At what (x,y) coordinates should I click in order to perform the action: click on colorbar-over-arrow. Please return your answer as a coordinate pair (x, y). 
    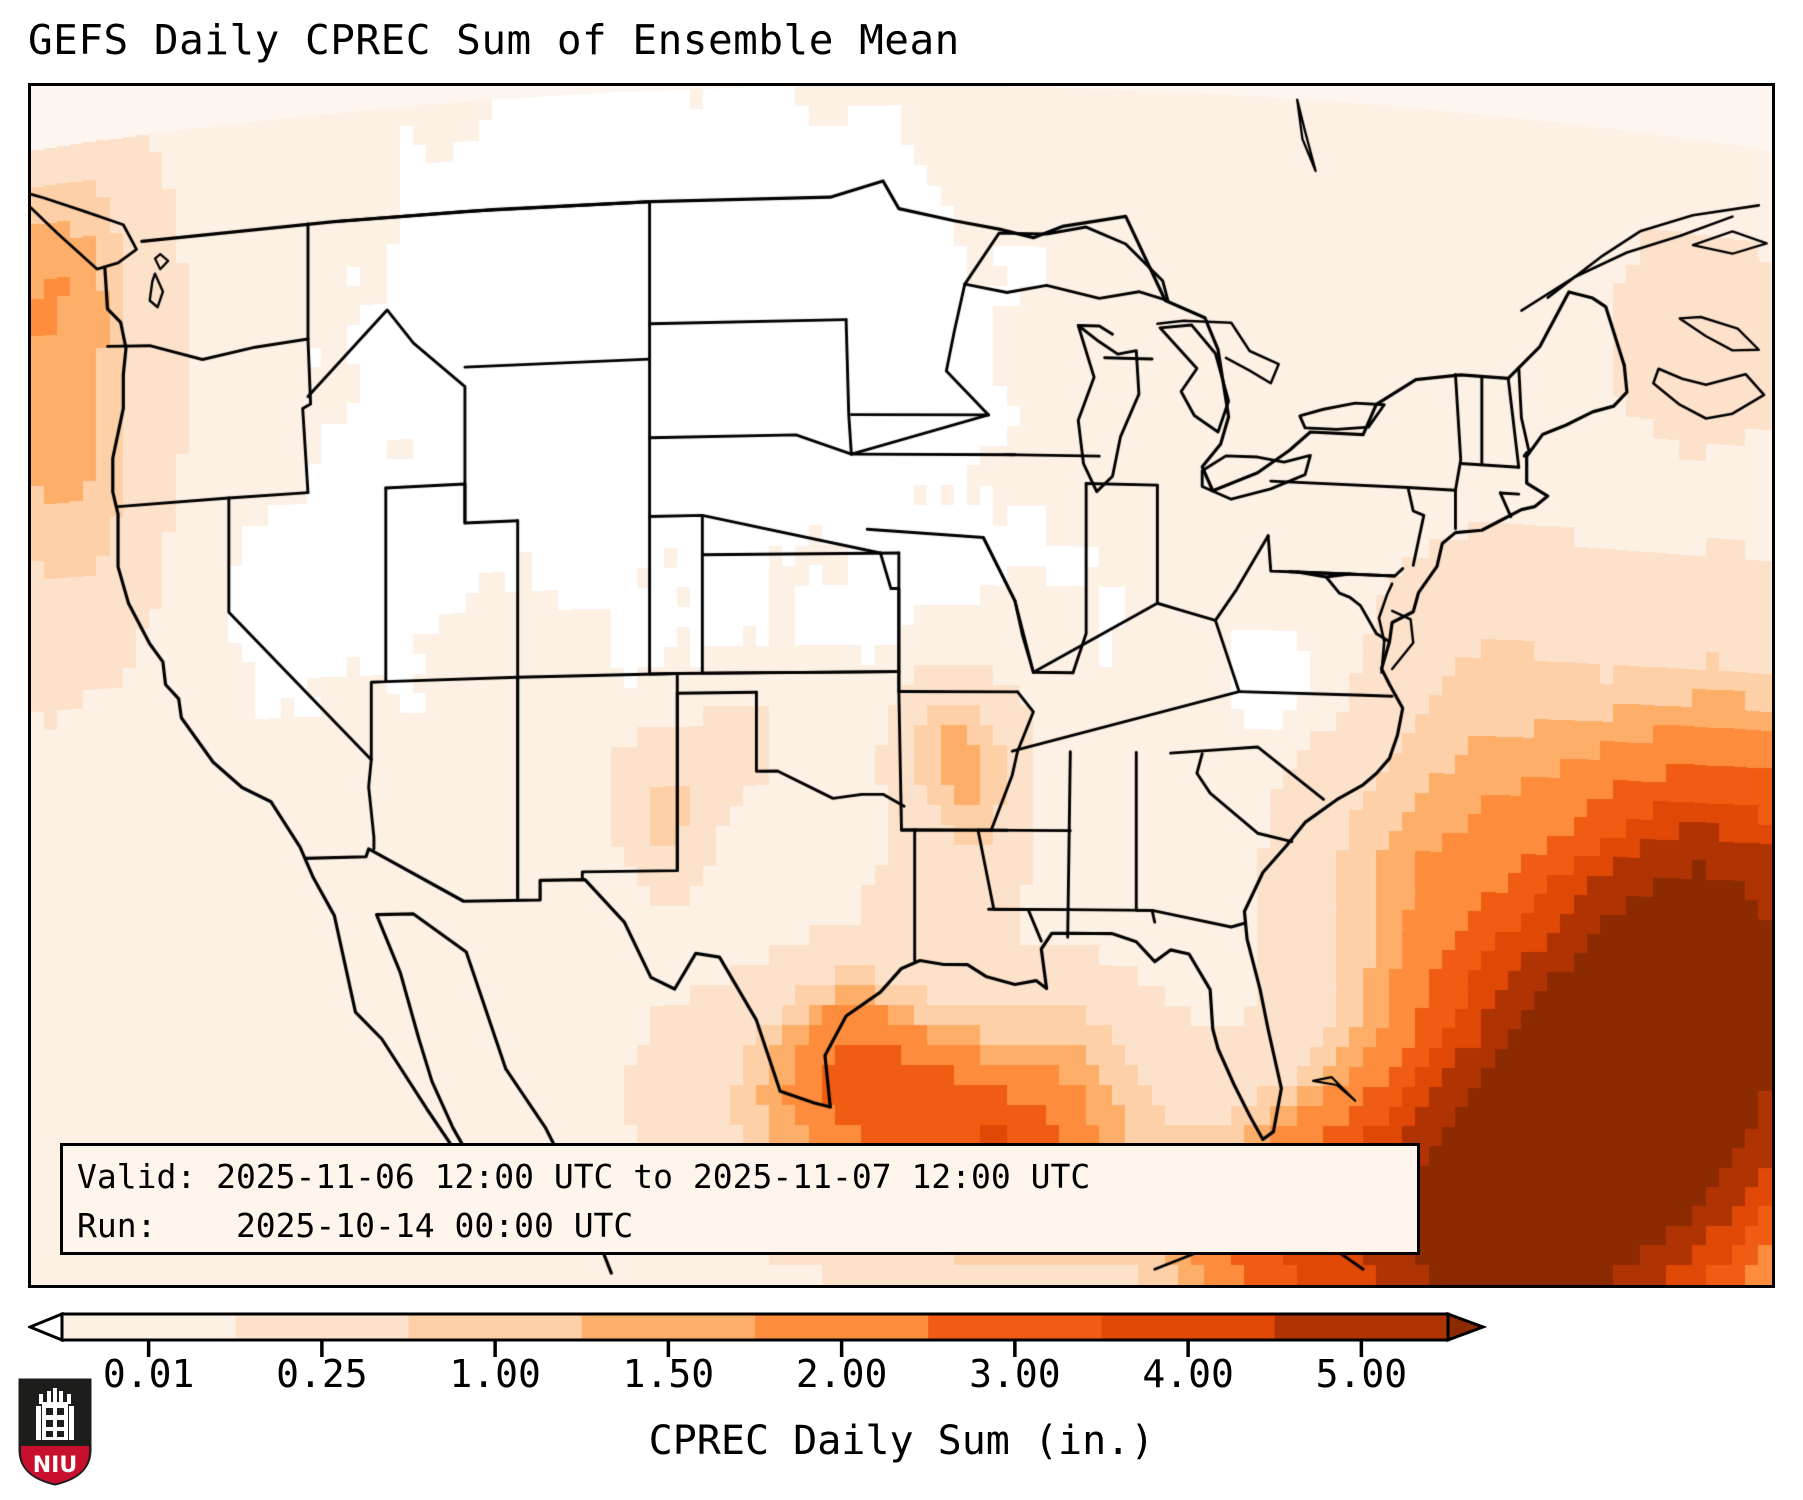
    Looking at the image, I should click on (1467, 1327).